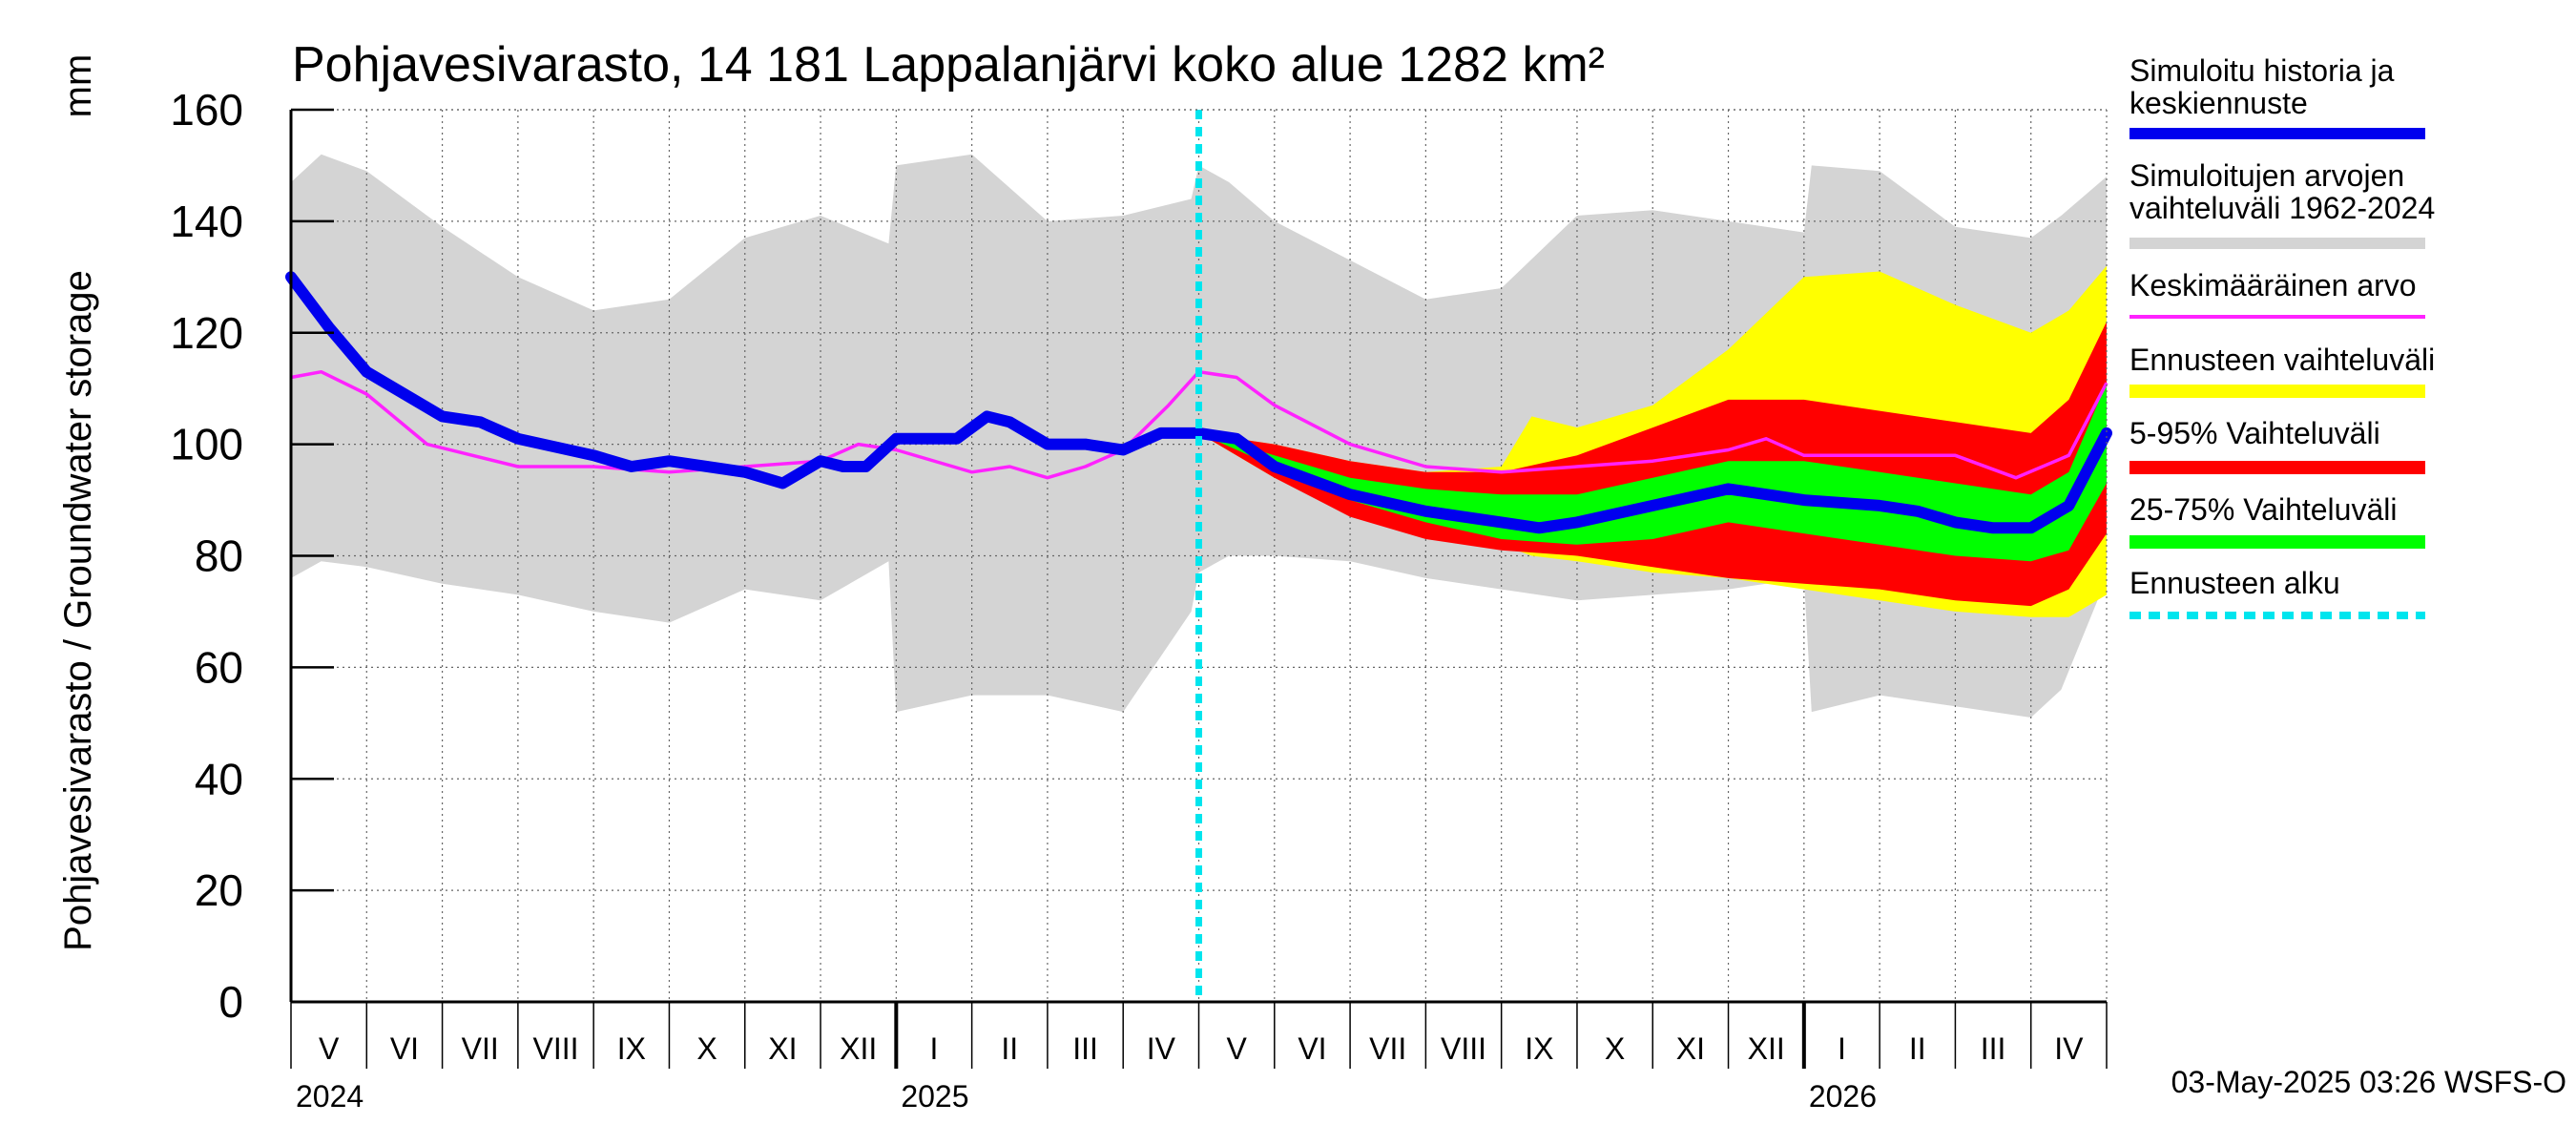 This screenshot has width=2576, height=1145. Describe the element at coordinates (2262, 70) in the screenshot. I see `legend-simulated-label: Simuloitu historia ja` at that location.